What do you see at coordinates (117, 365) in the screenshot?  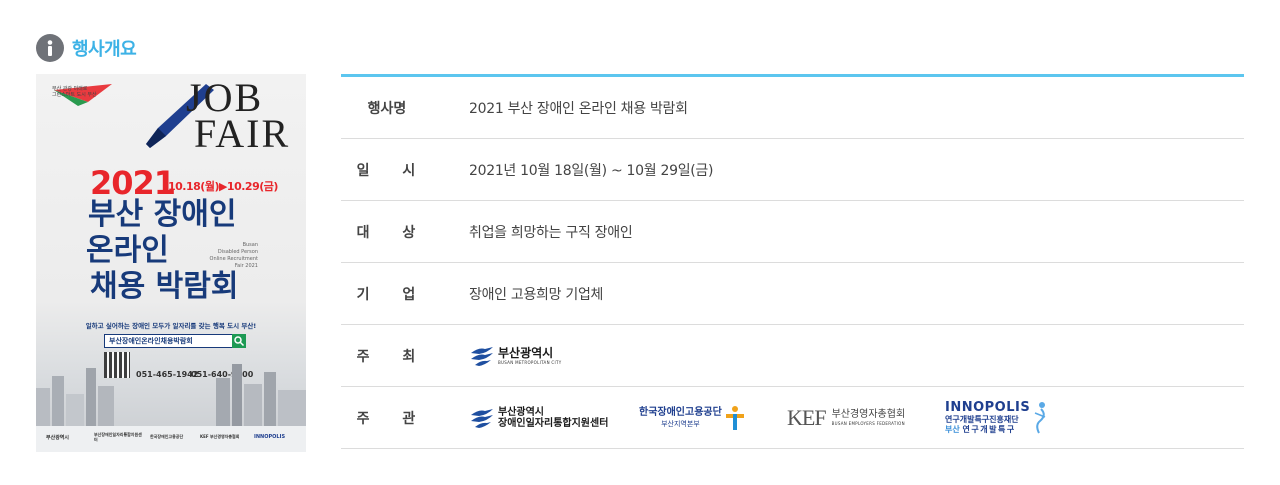 I see `qr-code` at bounding box center [117, 365].